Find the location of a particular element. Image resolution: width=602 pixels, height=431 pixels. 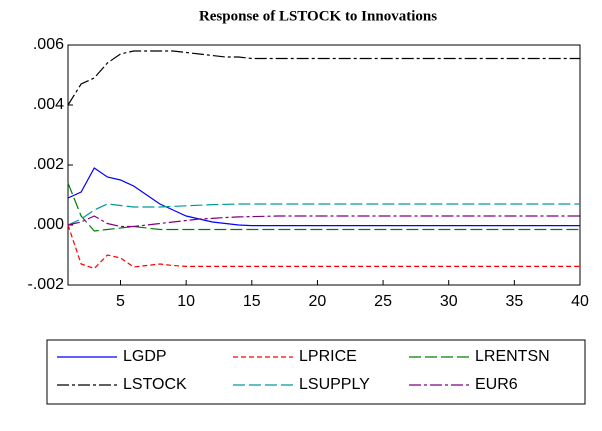

chart-title: Response of LSTOCK to Innovations is located at coordinates (318, 16).